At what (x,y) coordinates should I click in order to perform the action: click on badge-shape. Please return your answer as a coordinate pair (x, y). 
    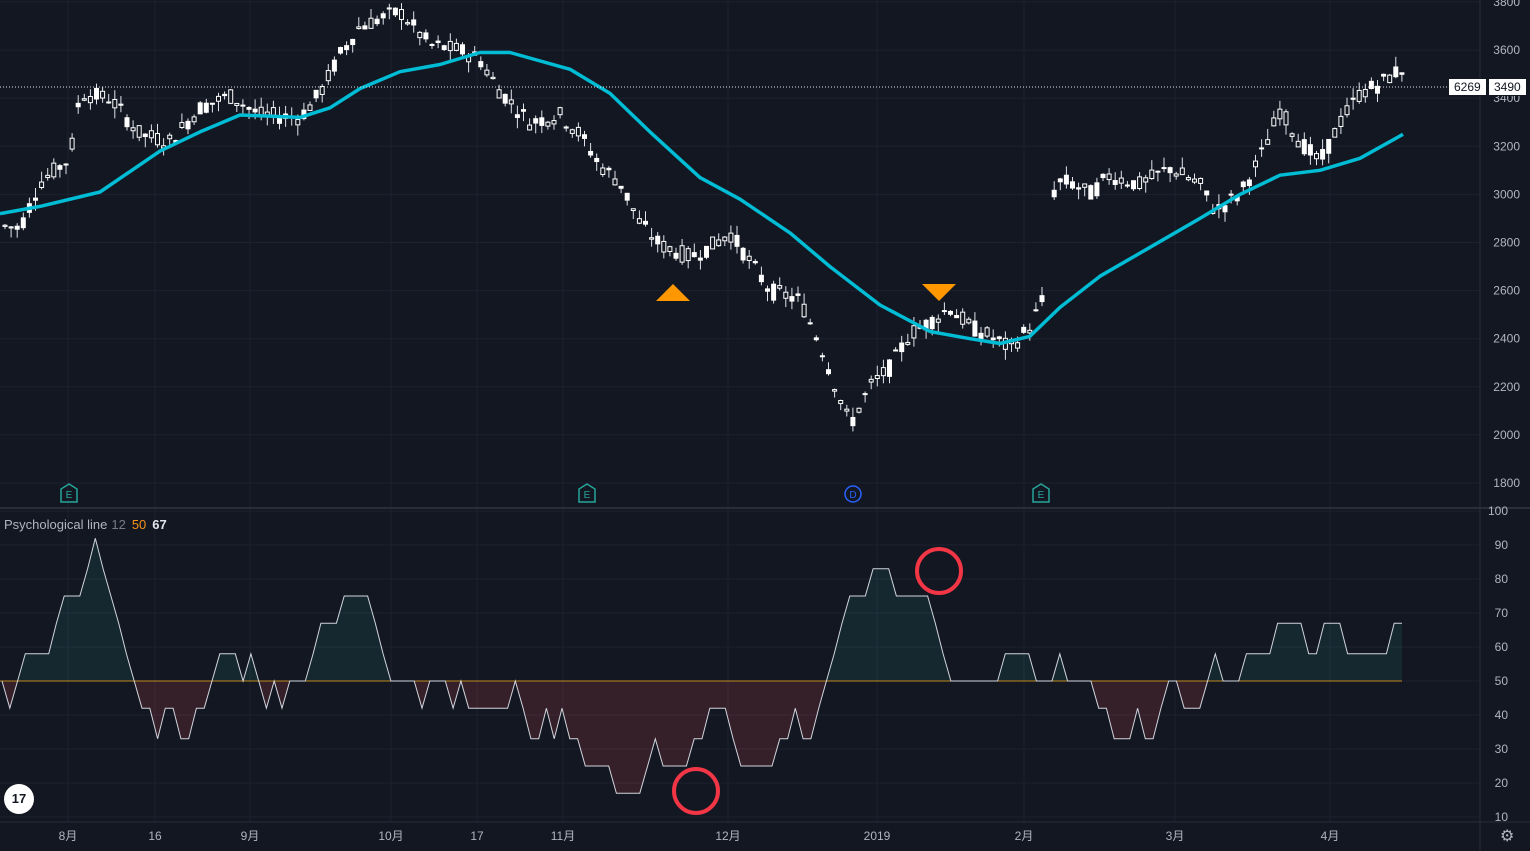
    Looking at the image, I should click on (853, 494).